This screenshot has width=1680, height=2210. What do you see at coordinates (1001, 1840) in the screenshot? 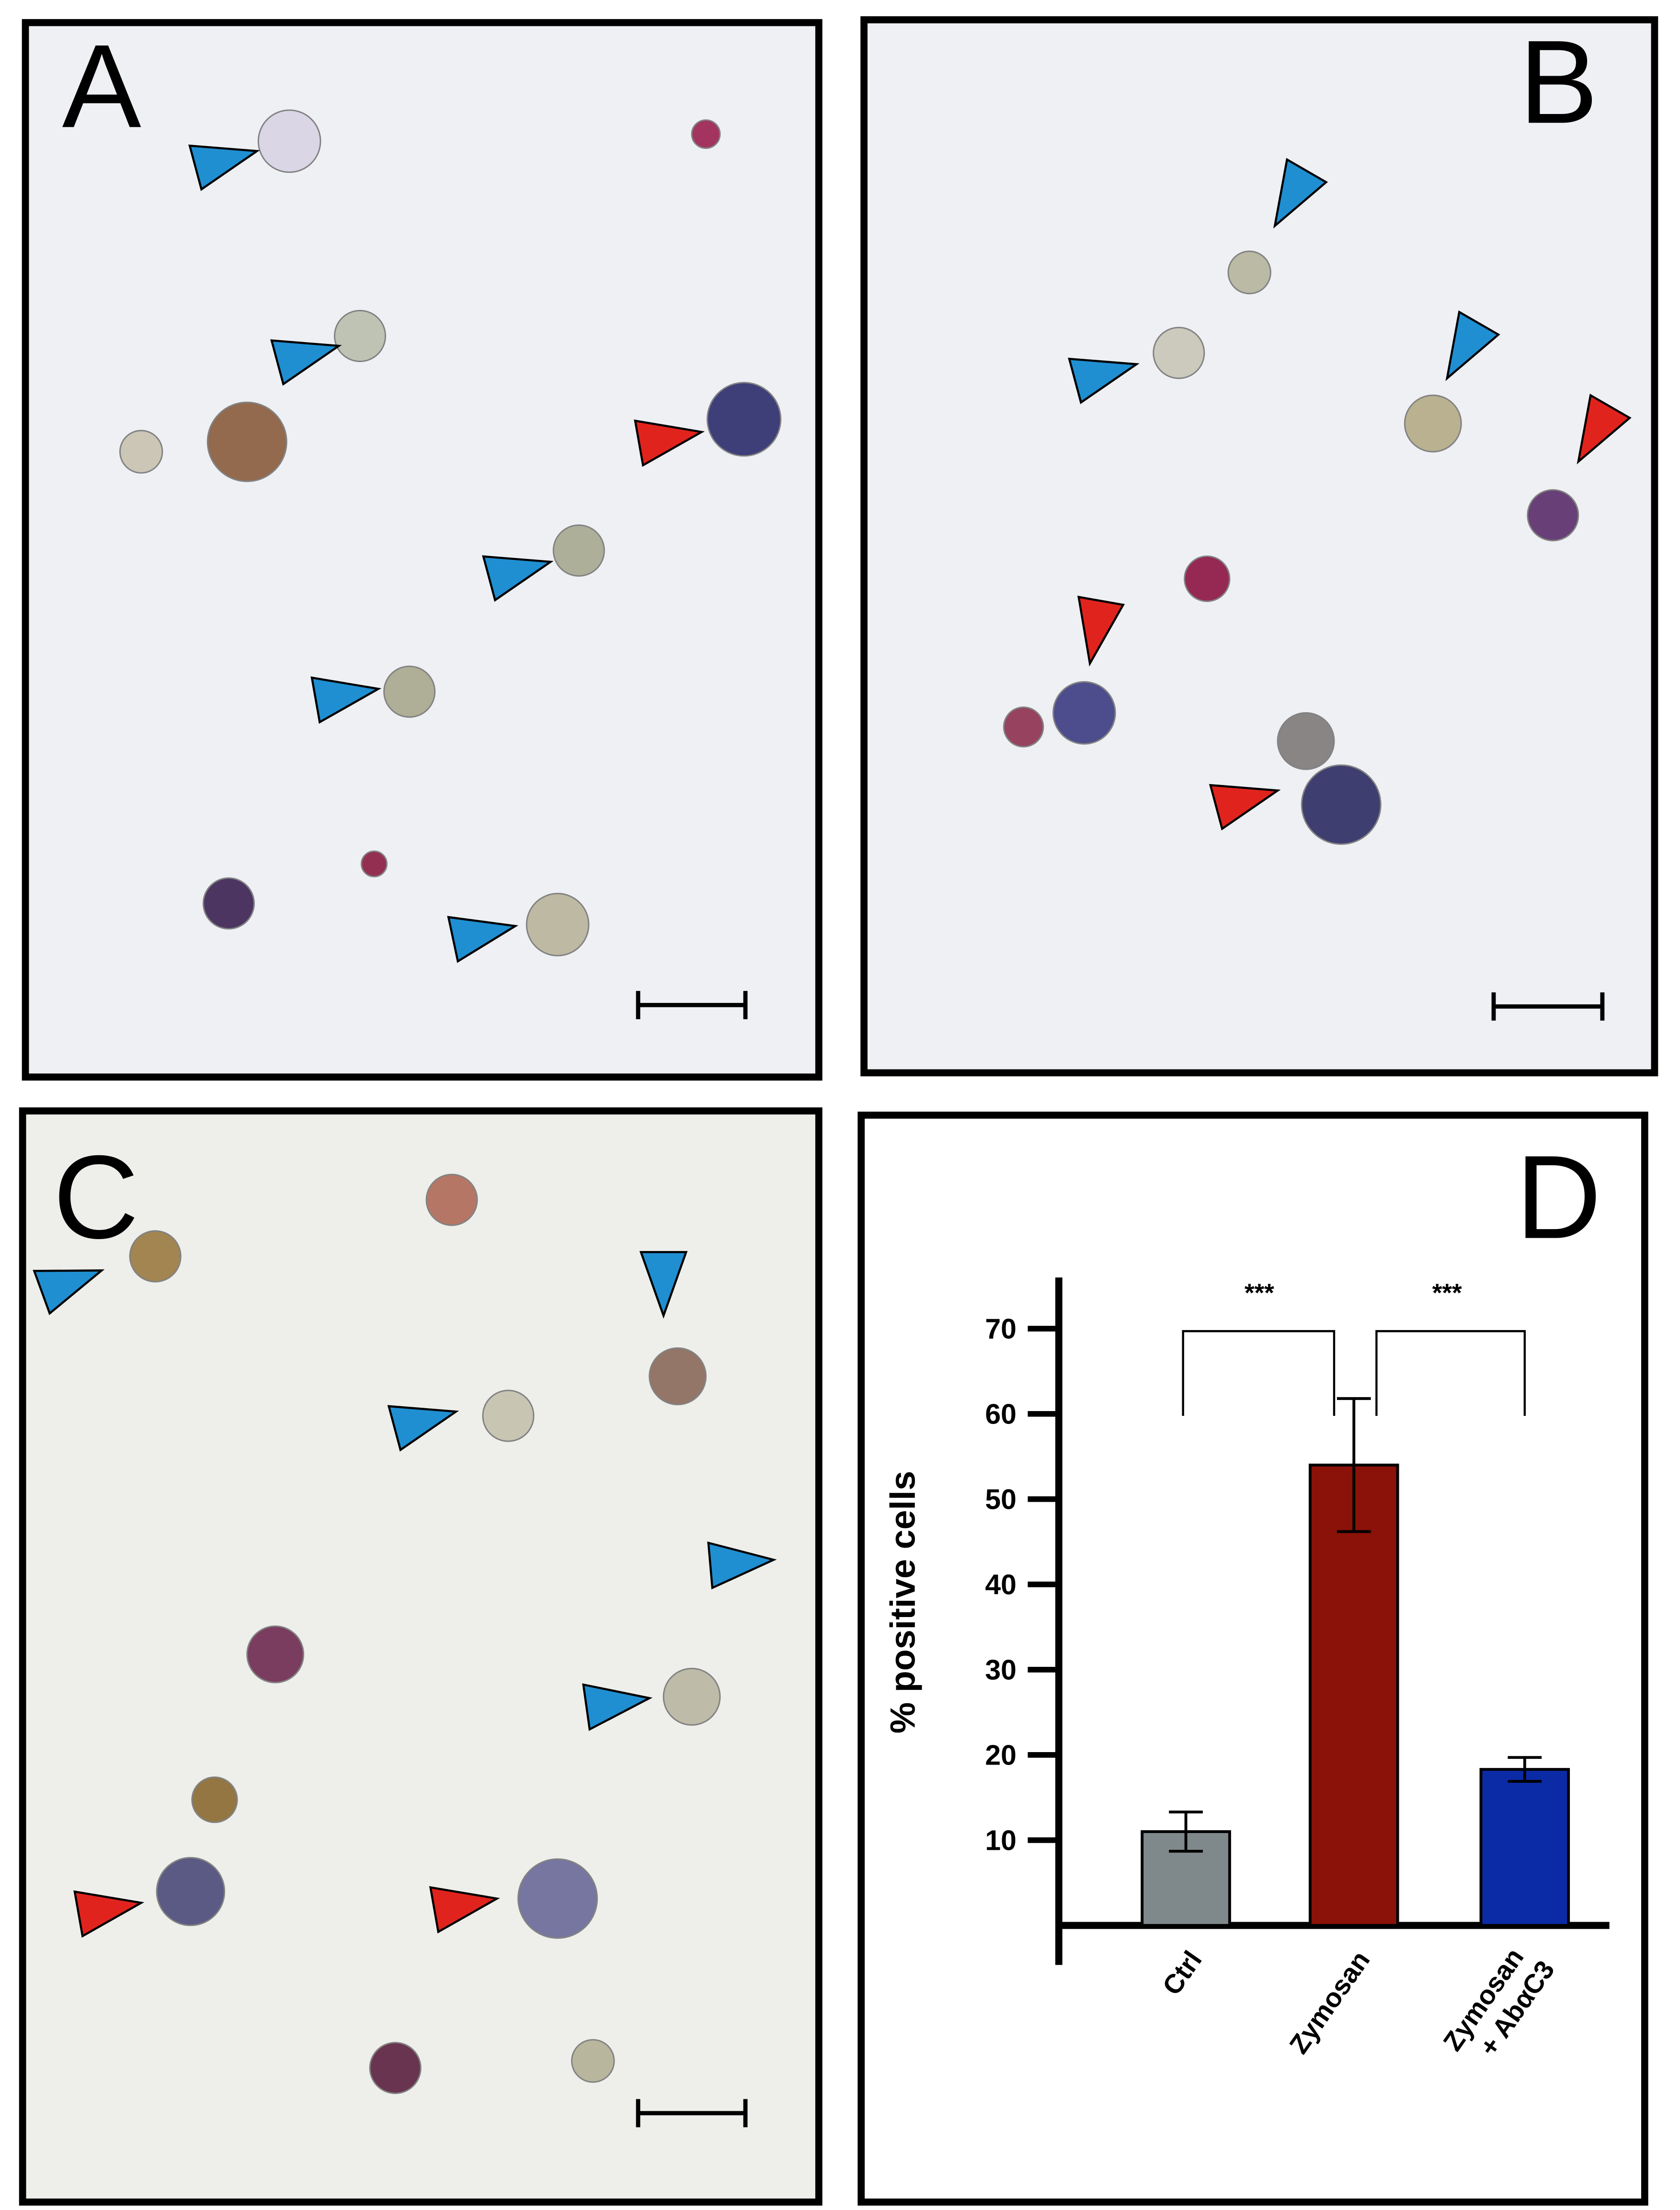
I see `y-tick-label: 10` at bounding box center [1001, 1840].